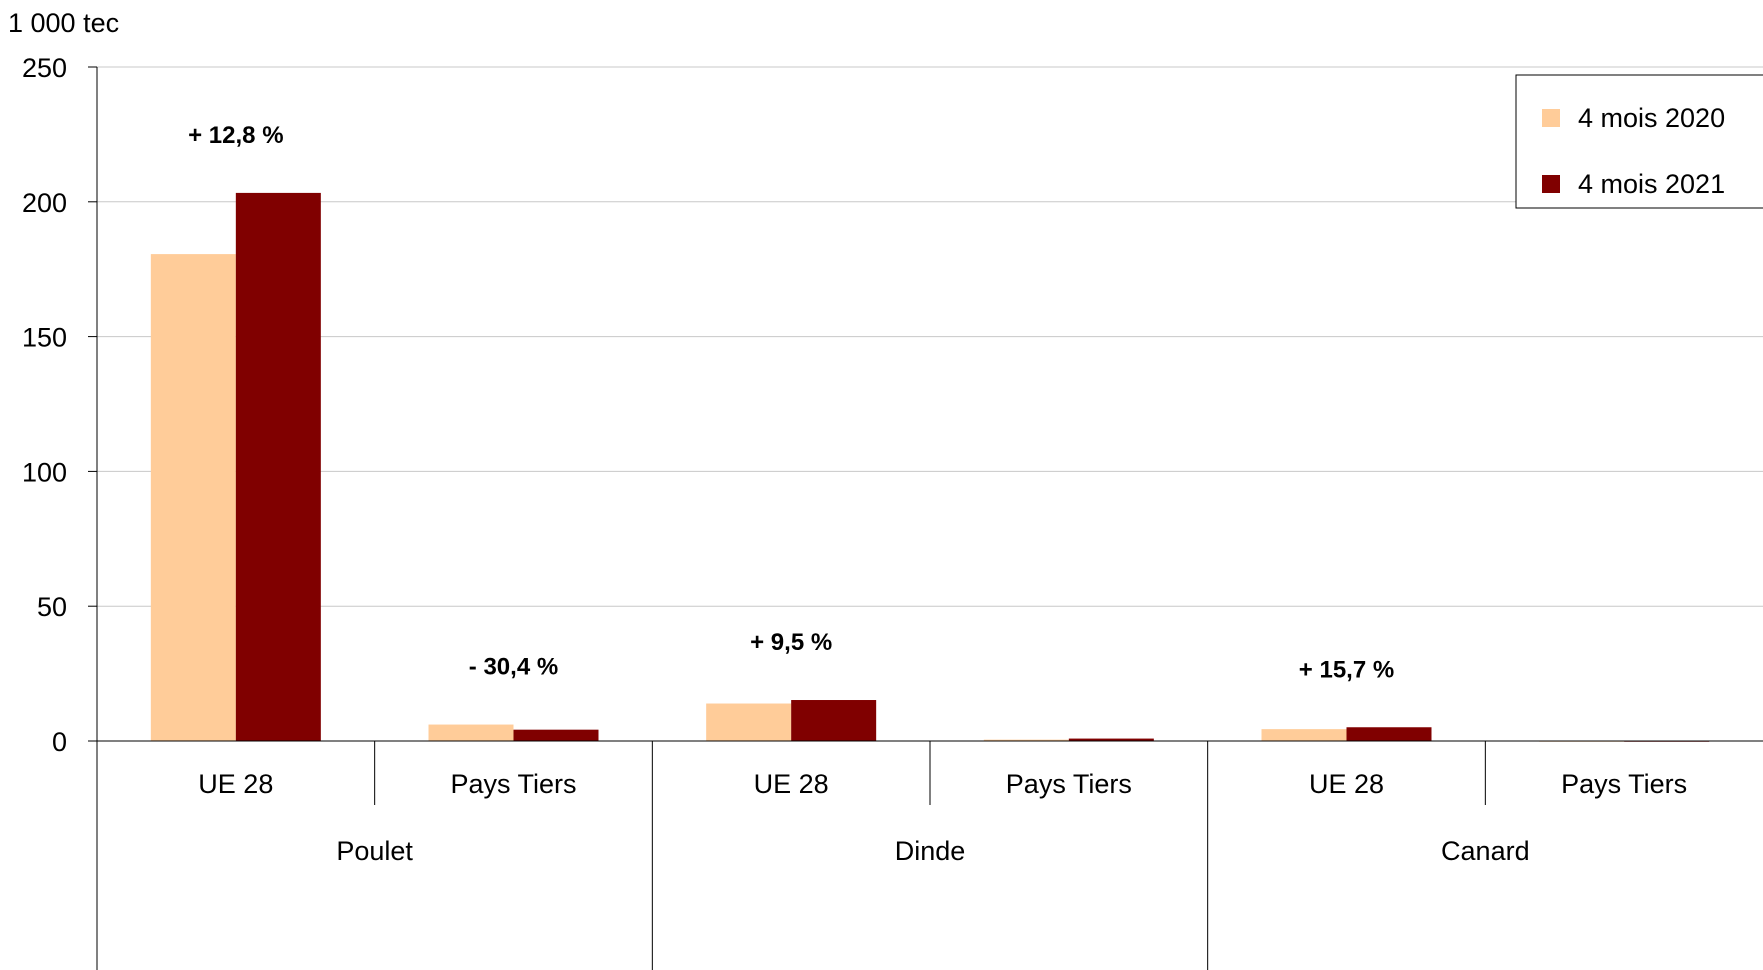  I want to click on change-annotation: + 12,8 %, so click(235, 135).